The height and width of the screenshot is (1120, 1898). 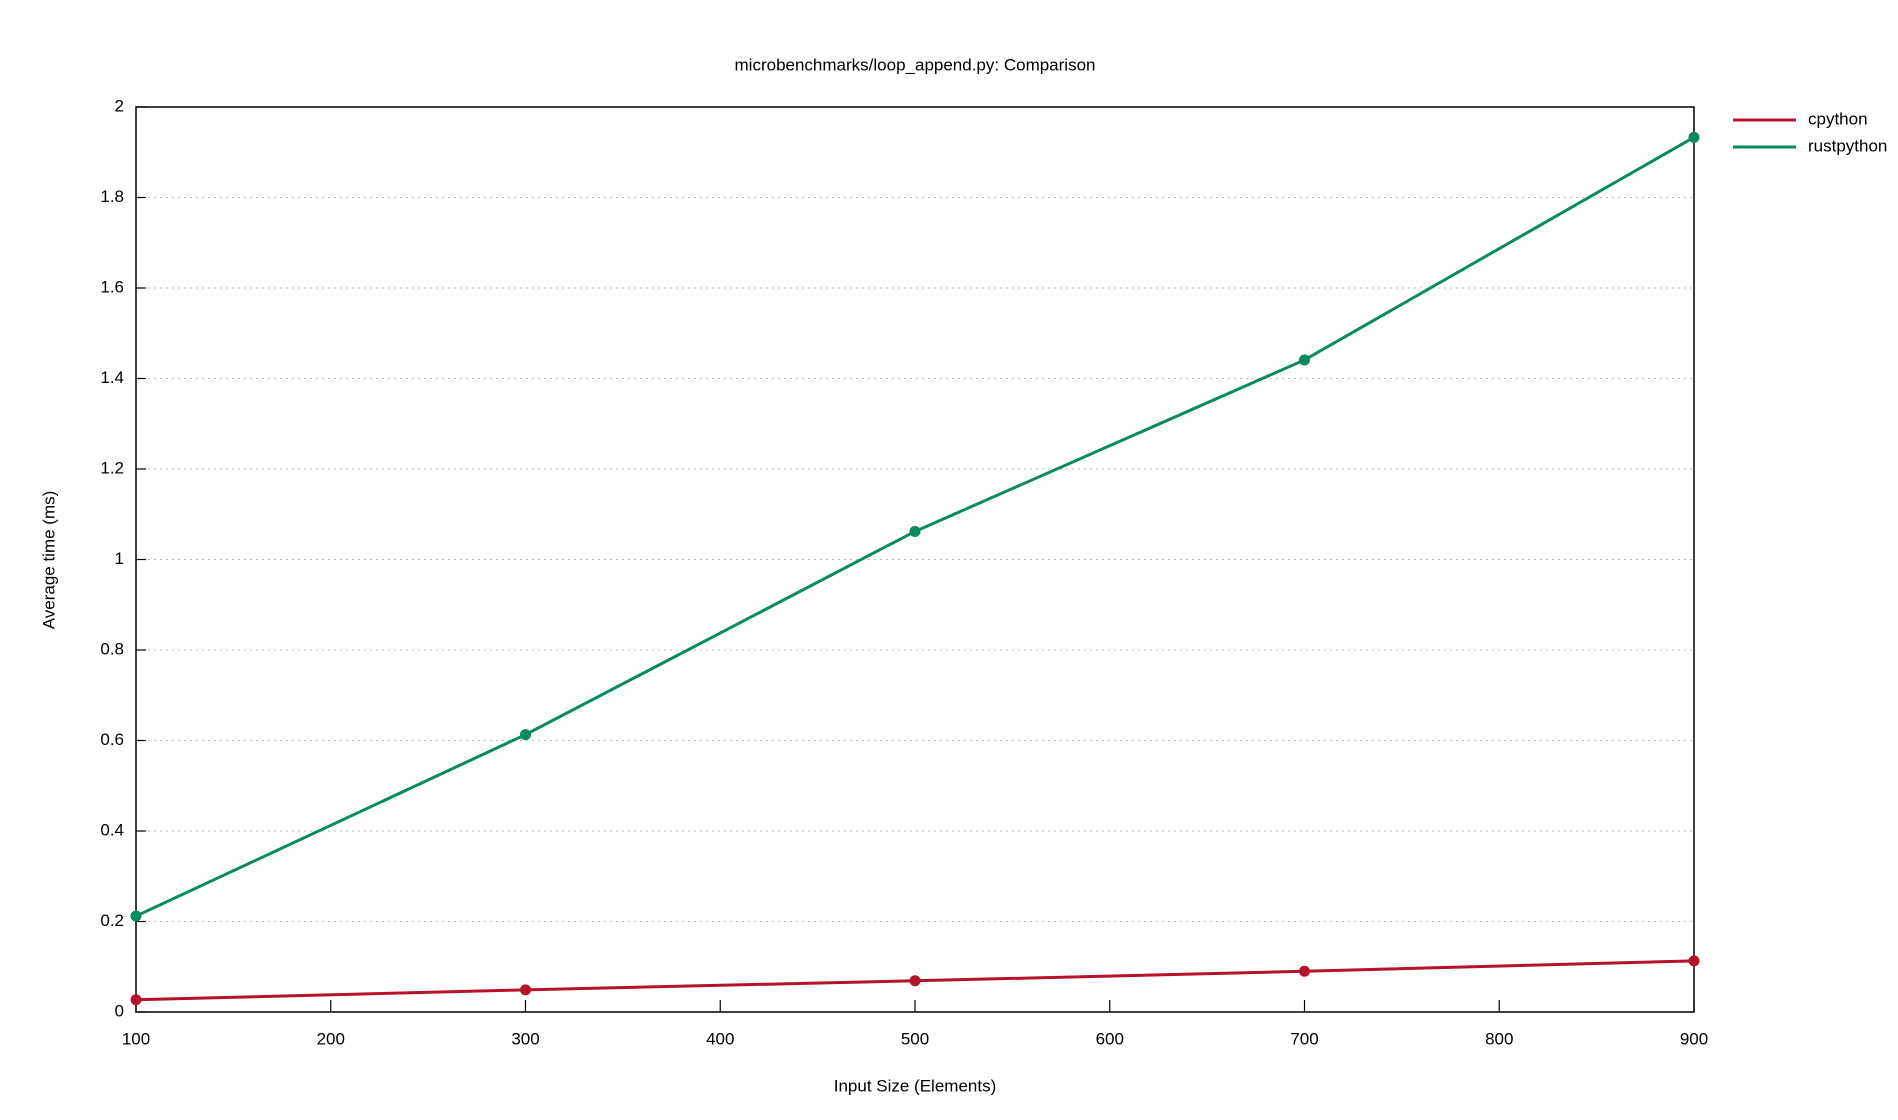 I want to click on y-tick-label: 1.8, so click(x=112, y=196).